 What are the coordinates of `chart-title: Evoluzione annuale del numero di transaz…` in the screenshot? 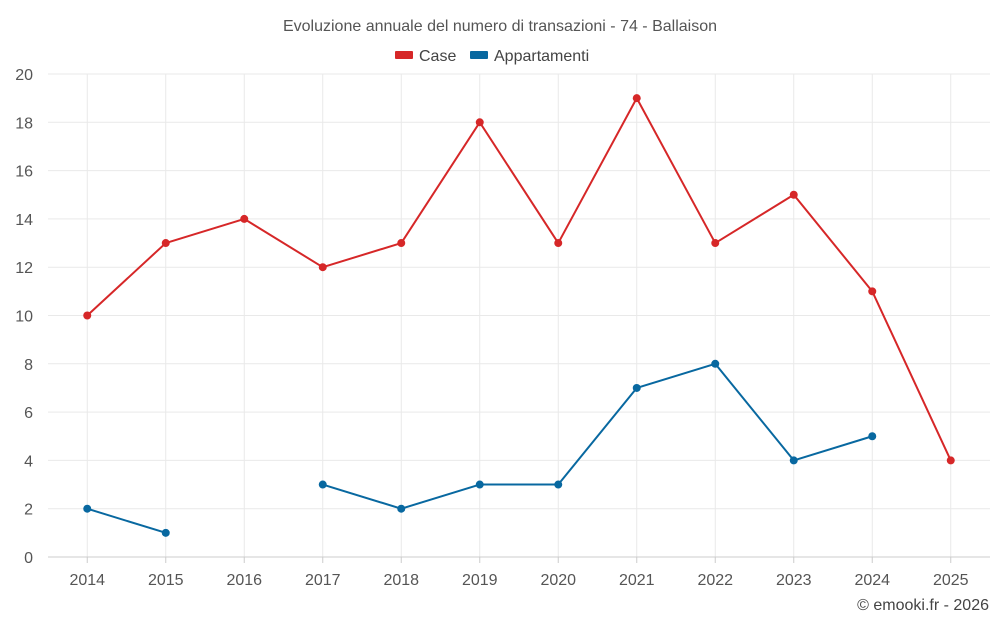 It's located at (500, 26).